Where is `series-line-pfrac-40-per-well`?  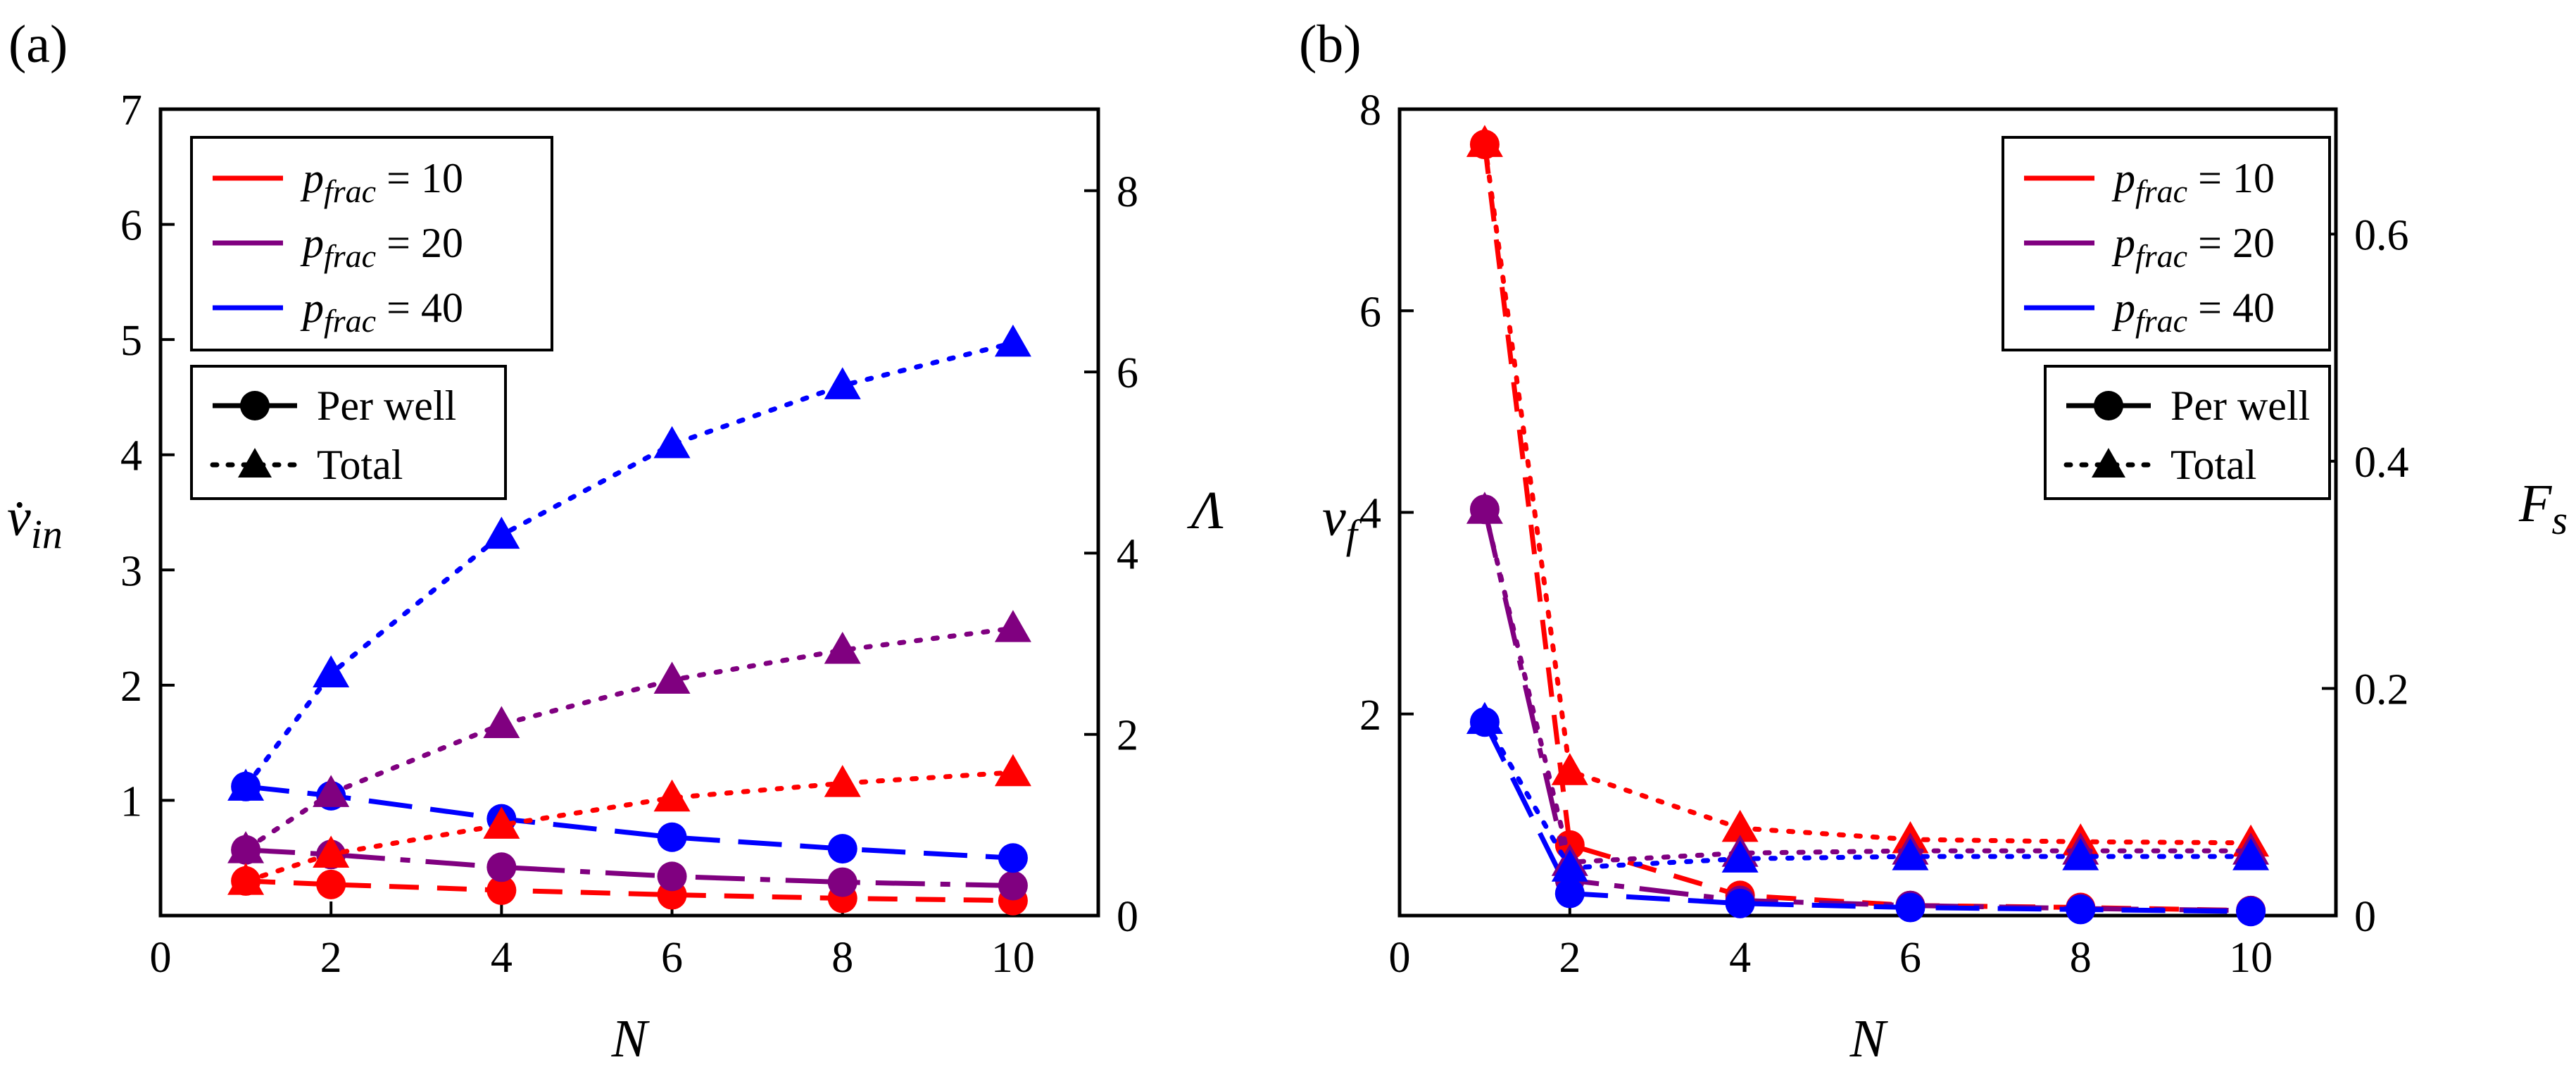 series-line-pfrac-40-per-well is located at coordinates (1867, 817).